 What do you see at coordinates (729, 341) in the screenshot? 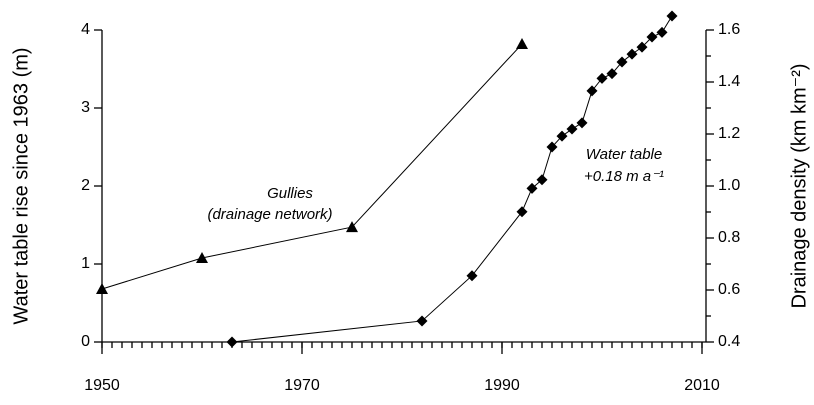
I see `y2-tick-label: 0.4` at bounding box center [729, 341].